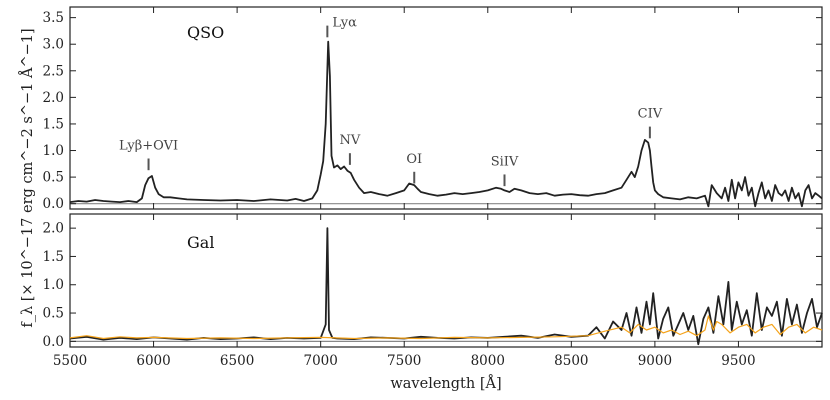 The image size is (830, 400). Describe the element at coordinates (53, 151) in the screenshot. I see `qso-y-tick-label: 1.0` at that location.